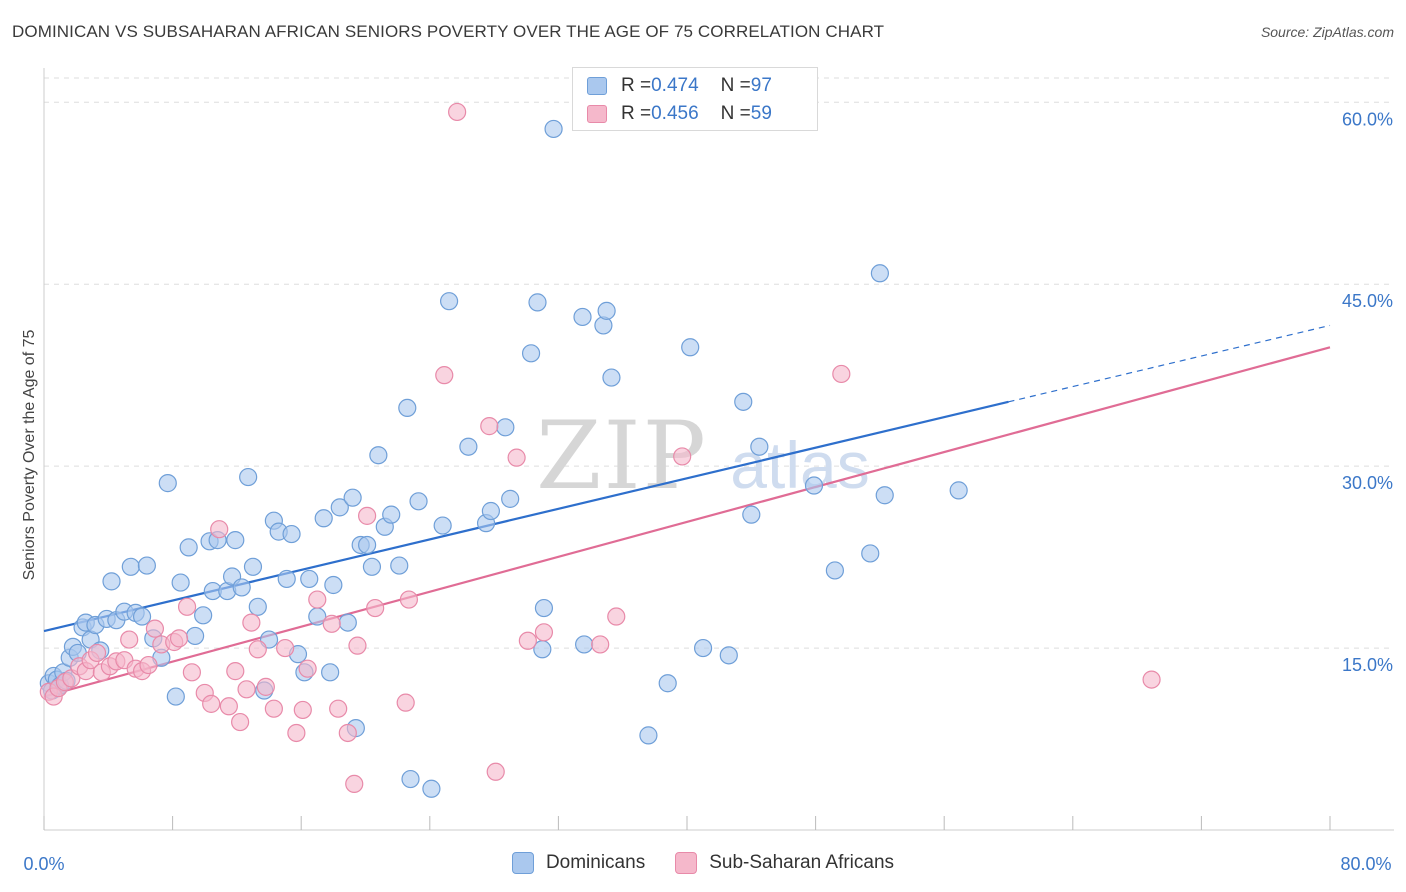  I want to click on legend-item-dominicans: Dominicans, so click(578, 863).